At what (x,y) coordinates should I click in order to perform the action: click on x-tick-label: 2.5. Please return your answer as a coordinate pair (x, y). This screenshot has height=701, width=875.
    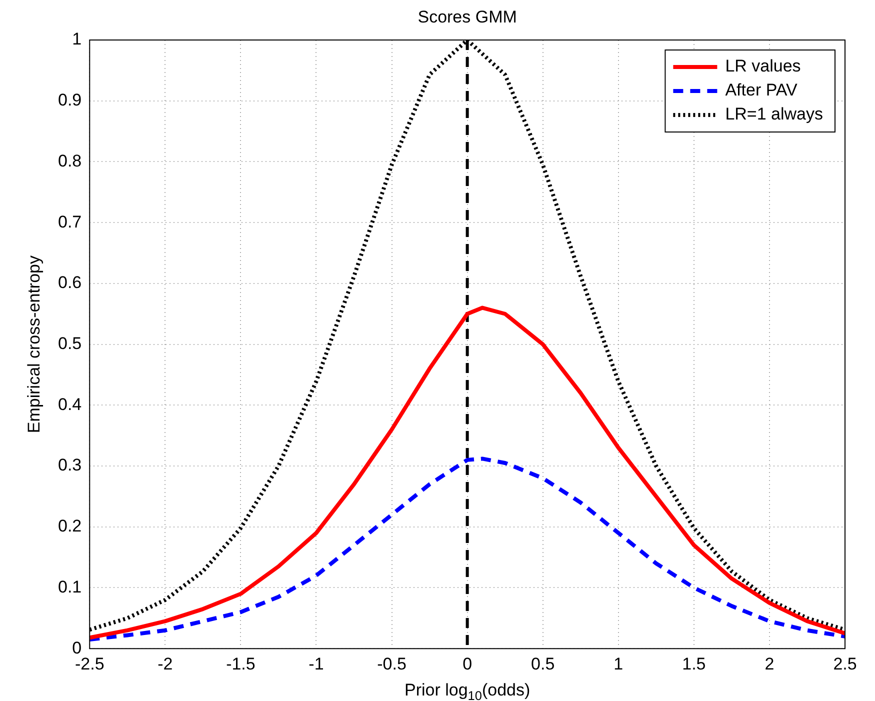
    Looking at the image, I should click on (845, 664).